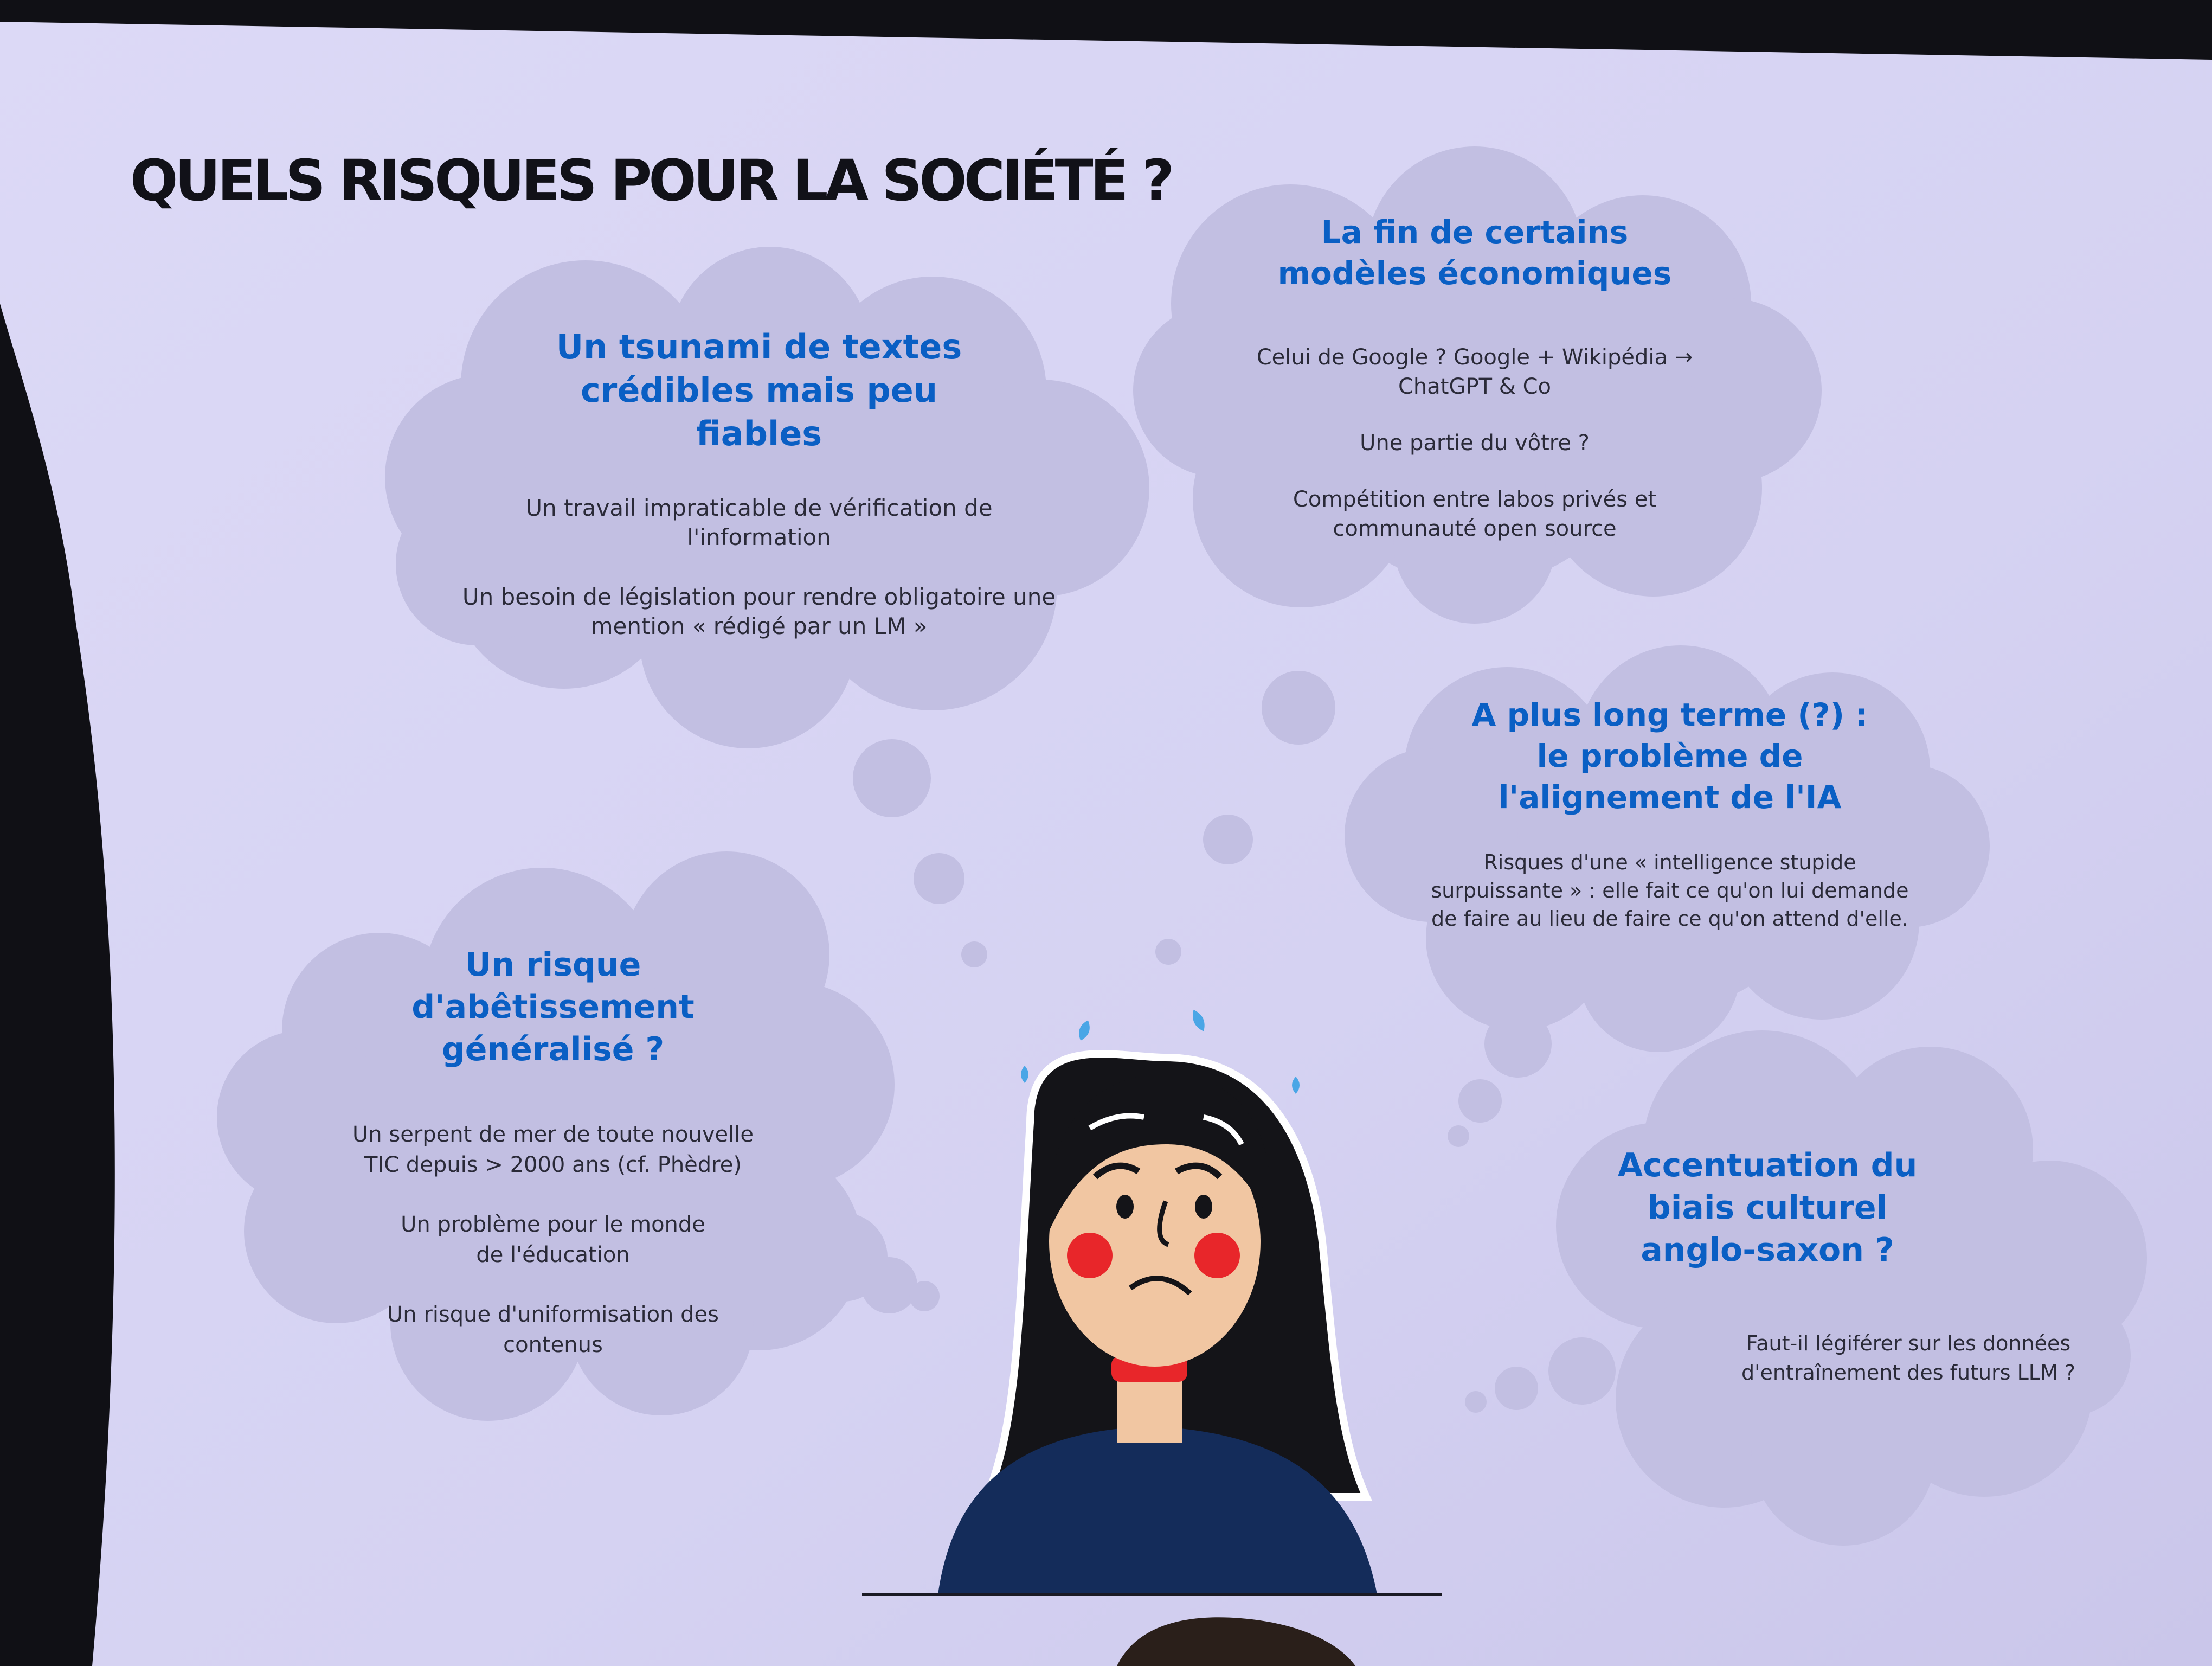 This screenshot has width=2212, height=1666. Describe the element at coordinates (553, 1007) in the screenshot. I see `bubble-title: Un risque d'abêtissement généralisé ?` at that location.